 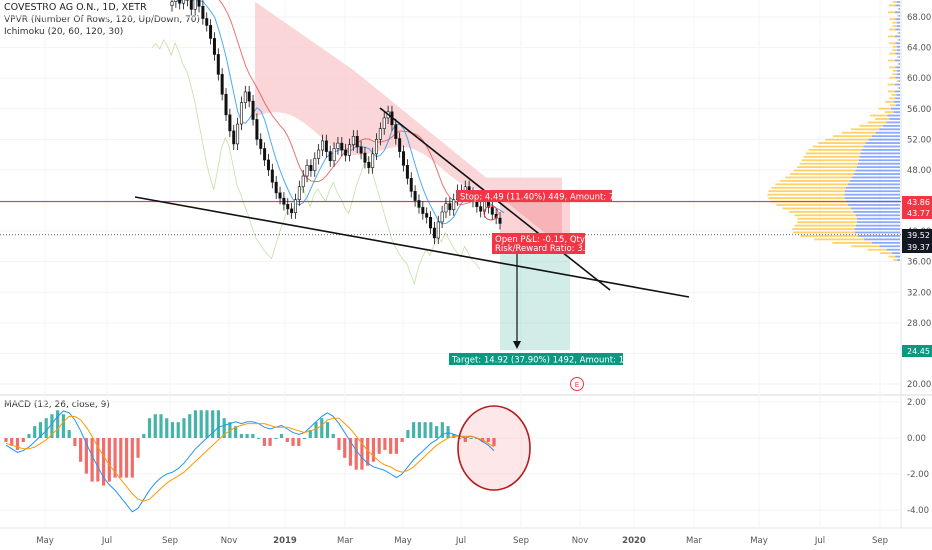 What do you see at coordinates (45, 541) in the screenshot?
I see `time-tick-label: May` at bounding box center [45, 541].